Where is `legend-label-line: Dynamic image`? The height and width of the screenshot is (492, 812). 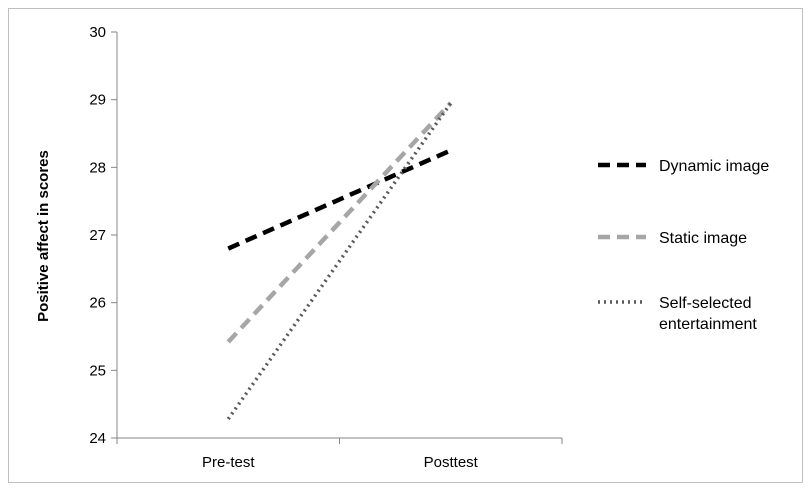
legend-label-line: Dynamic image is located at coordinates (714, 166).